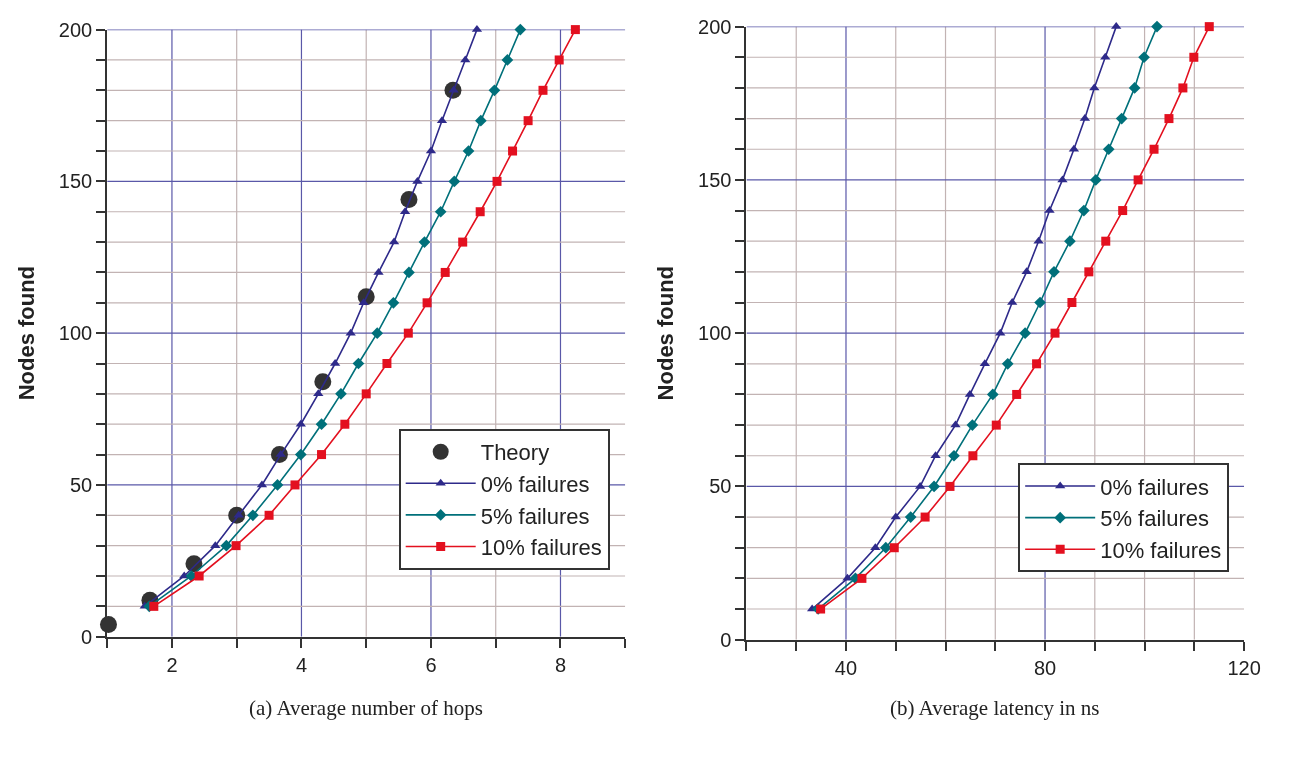 This screenshot has height=766, width=1293. I want to click on x-tick-label: 4, so click(301, 664).